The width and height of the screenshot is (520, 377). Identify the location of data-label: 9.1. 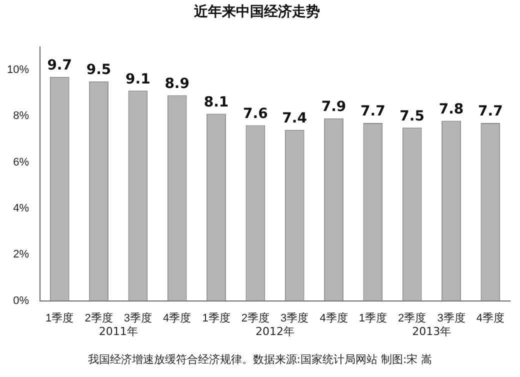
(138, 79).